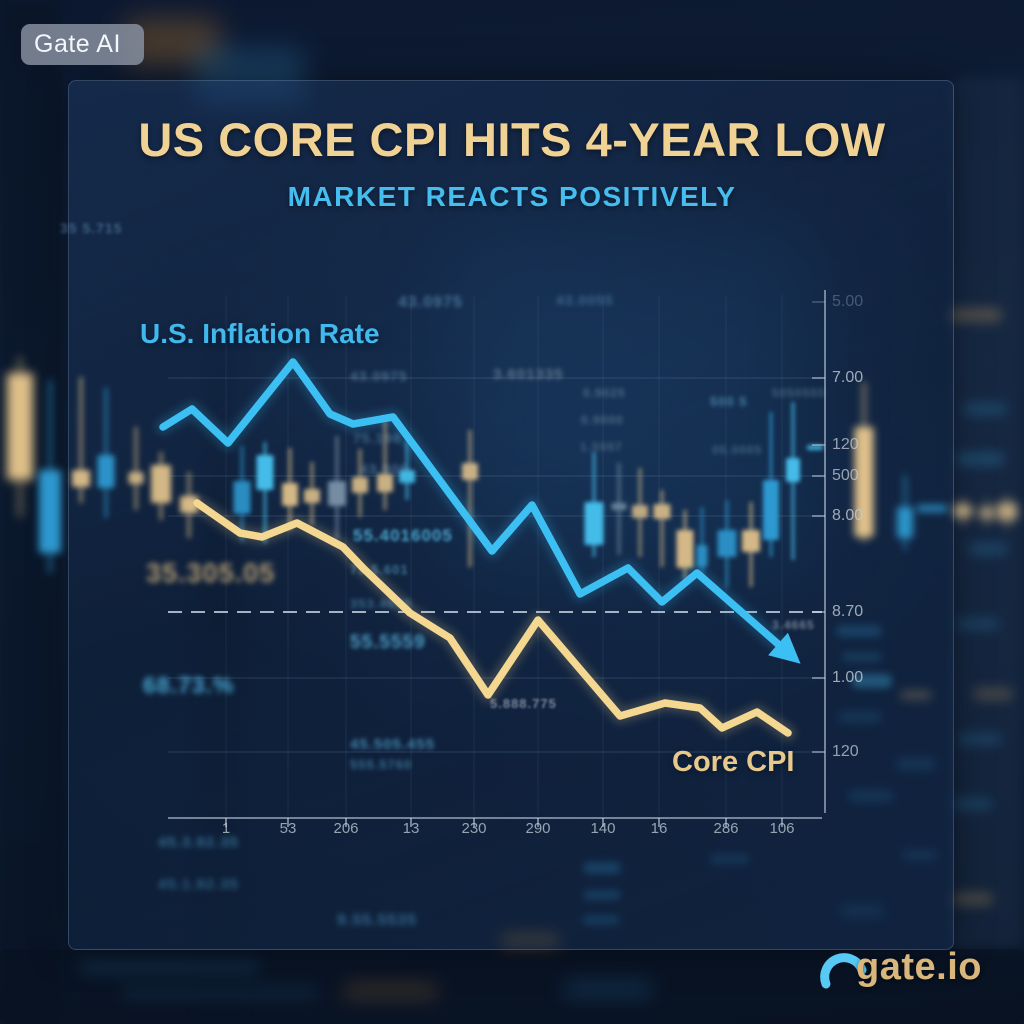 This screenshot has width=1024, height=1024. What do you see at coordinates (403, 535) in the screenshot?
I see `background-number: 55.4016005` at bounding box center [403, 535].